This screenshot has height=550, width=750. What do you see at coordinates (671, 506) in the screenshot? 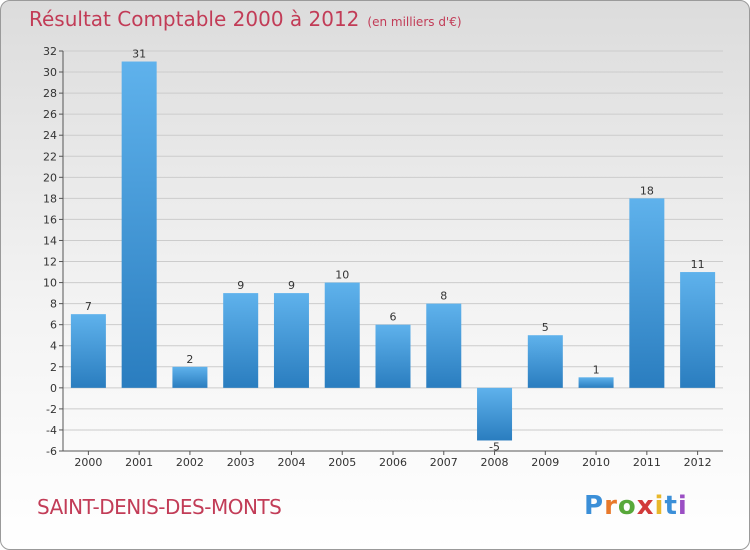
I see `logo-letter: t` at bounding box center [671, 506].